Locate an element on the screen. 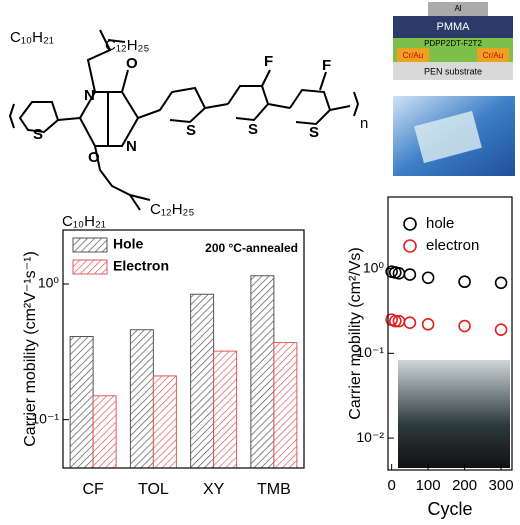  x-axis-label: Cycle is located at coordinates (449, 509).